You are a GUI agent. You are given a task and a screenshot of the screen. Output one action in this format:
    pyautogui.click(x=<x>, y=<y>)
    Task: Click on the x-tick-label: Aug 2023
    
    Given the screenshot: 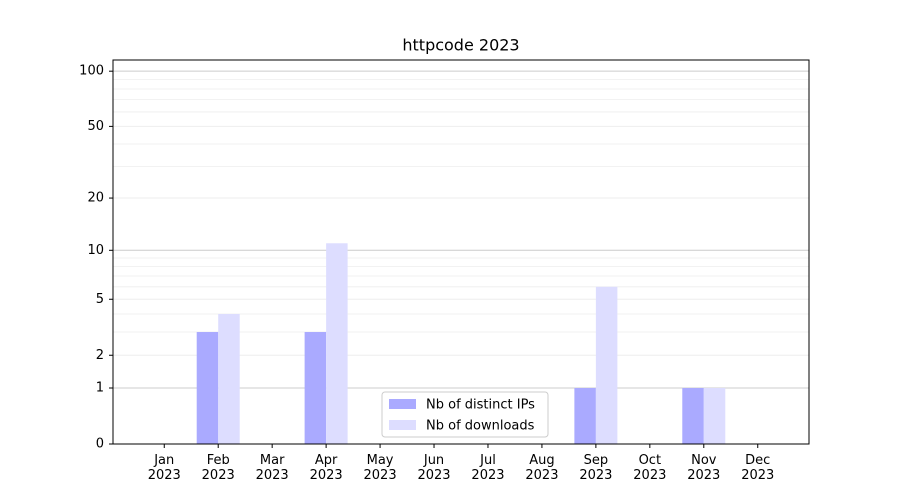 What is the action you would take?
    pyautogui.click(x=542, y=468)
    